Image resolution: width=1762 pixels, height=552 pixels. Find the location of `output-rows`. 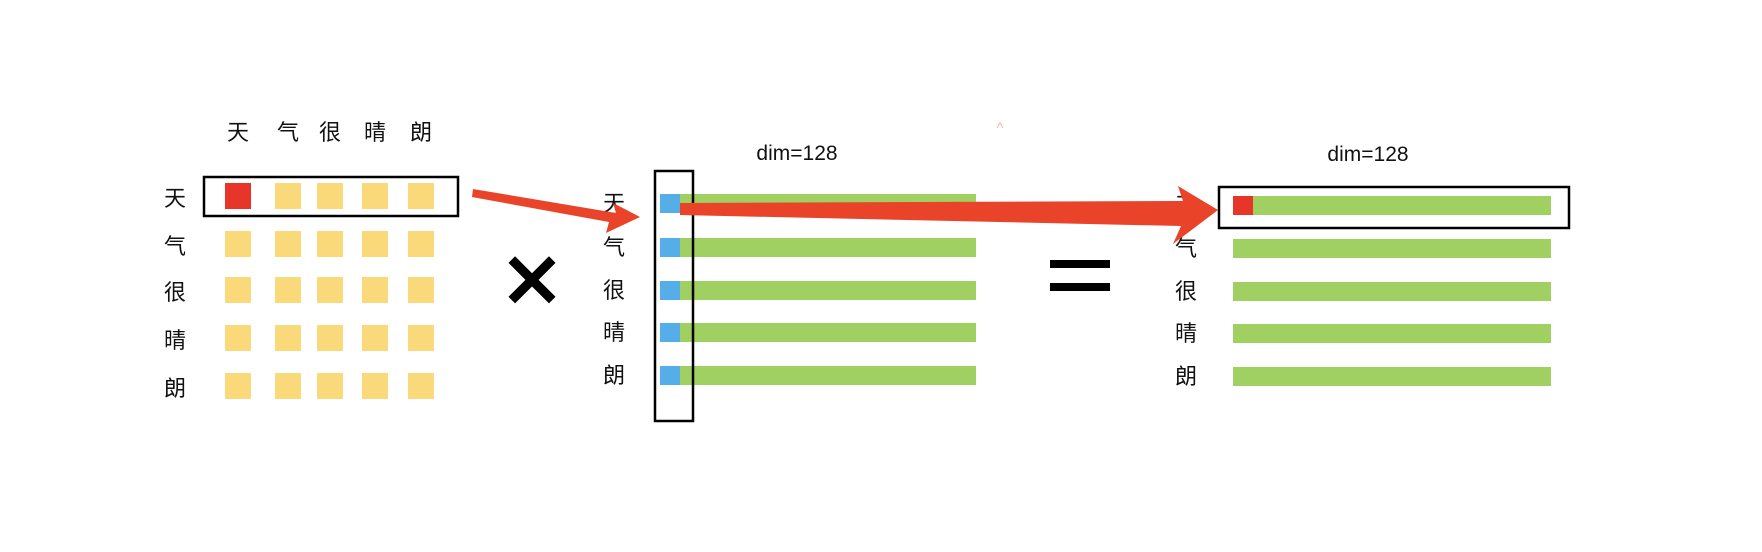

output-rows is located at coordinates (1392, 291).